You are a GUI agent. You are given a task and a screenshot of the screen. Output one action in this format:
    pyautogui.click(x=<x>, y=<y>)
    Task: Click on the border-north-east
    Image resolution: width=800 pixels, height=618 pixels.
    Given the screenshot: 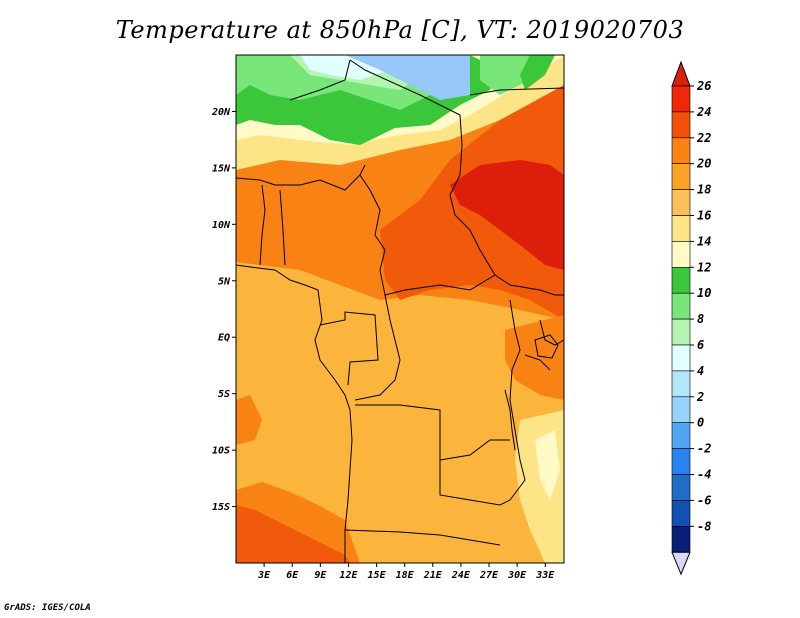 What is the action you would take?
    pyautogui.click(x=516, y=91)
    